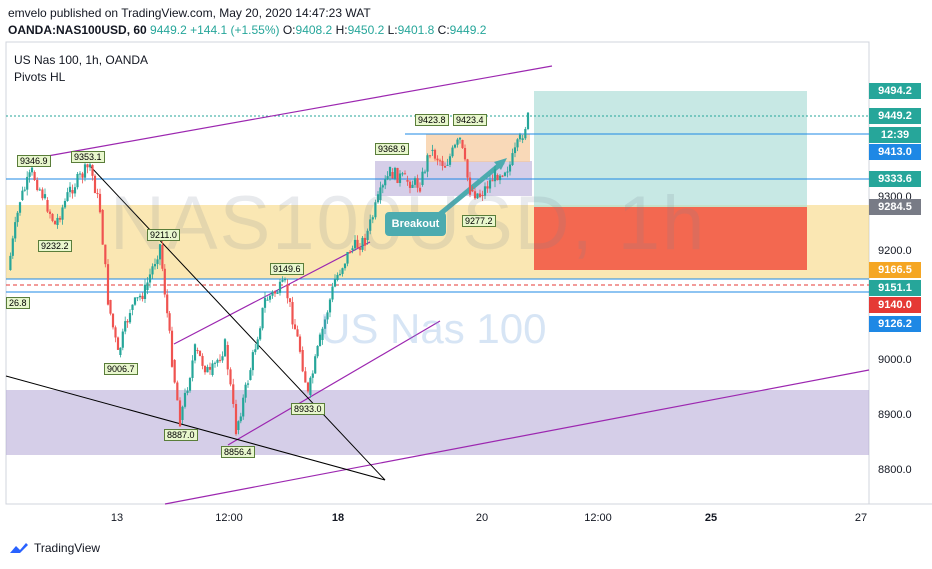 The height and width of the screenshot is (569, 932). What do you see at coordinates (163, 235) in the screenshot?
I see `pivot-label: 9211.0` at bounding box center [163, 235].